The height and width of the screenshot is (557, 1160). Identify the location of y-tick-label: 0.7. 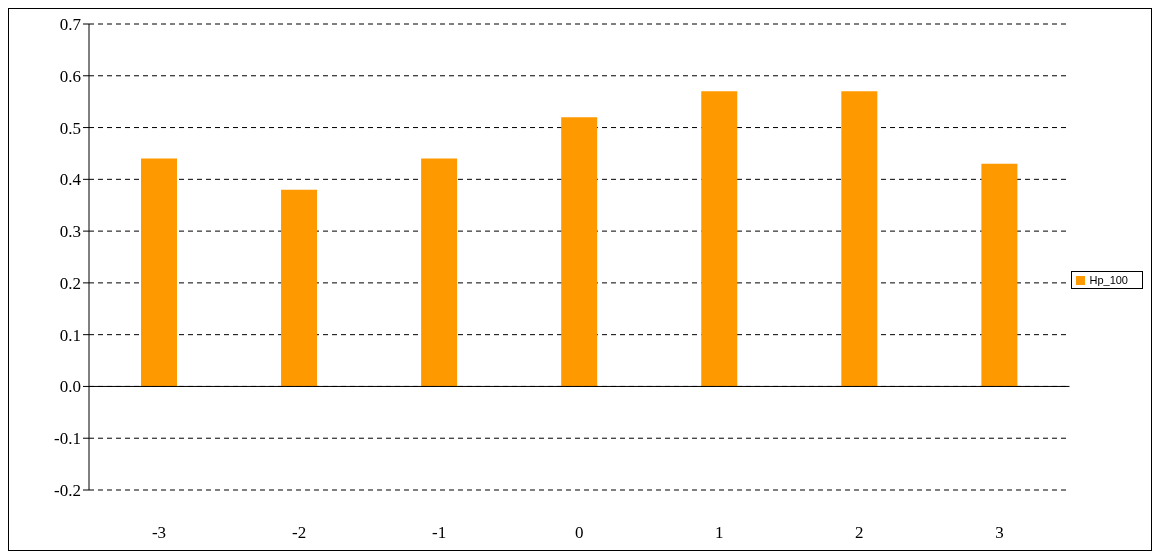
(70, 25).